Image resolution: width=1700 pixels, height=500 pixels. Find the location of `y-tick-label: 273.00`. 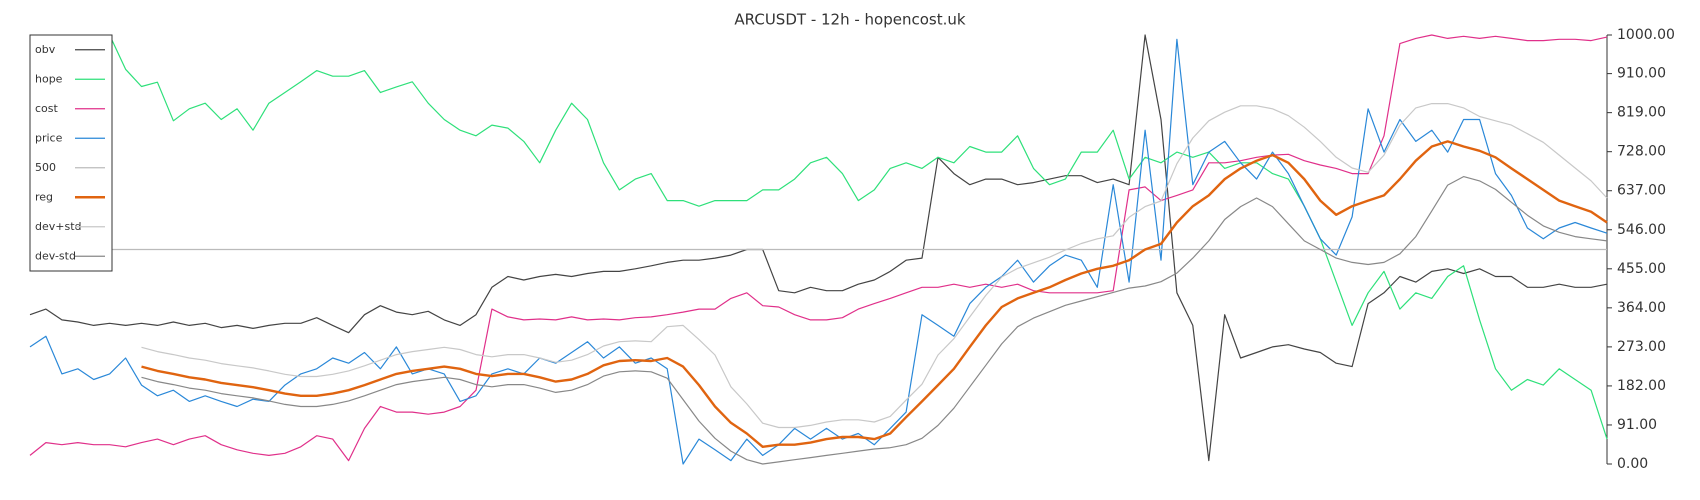

y-tick-label: 273.00 is located at coordinates (1641, 347).